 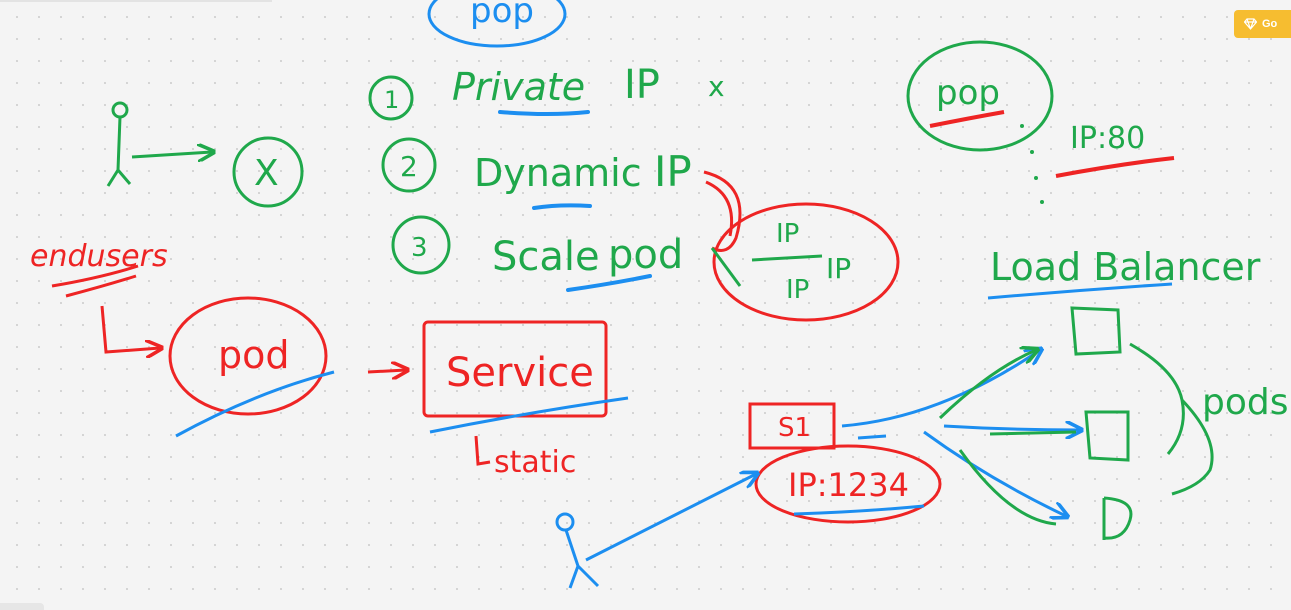 What do you see at coordinates (520, 373) in the screenshot?
I see `service-label: Service` at bounding box center [520, 373].